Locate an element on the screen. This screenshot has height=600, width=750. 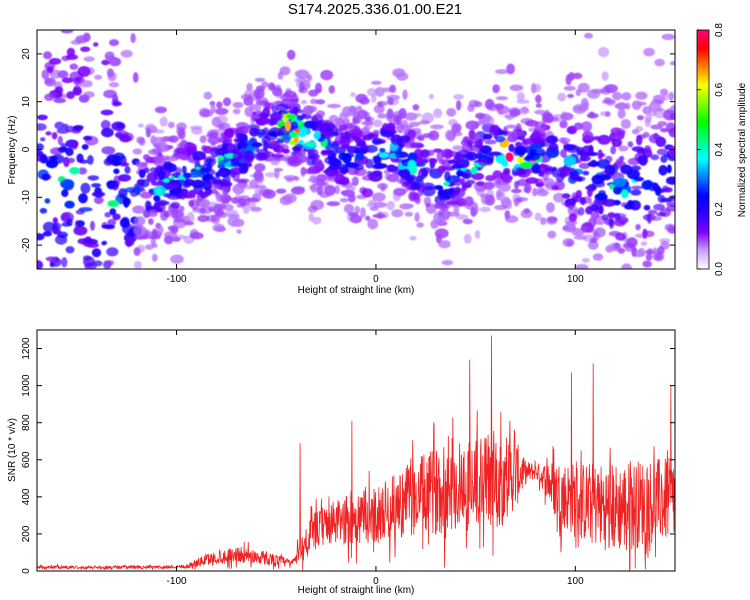
y-tick-label: 800 is located at coordinates (26, 422).